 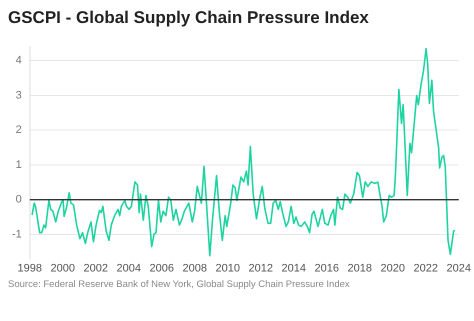 I want to click on x-tick-label: 2020, so click(x=393, y=268).